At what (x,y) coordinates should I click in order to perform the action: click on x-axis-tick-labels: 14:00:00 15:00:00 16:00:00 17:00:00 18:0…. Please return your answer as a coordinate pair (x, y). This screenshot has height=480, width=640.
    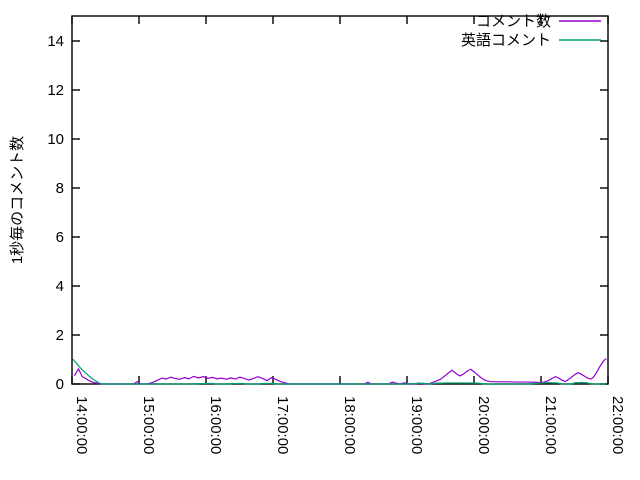
    Looking at the image, I should click on (349, 425).